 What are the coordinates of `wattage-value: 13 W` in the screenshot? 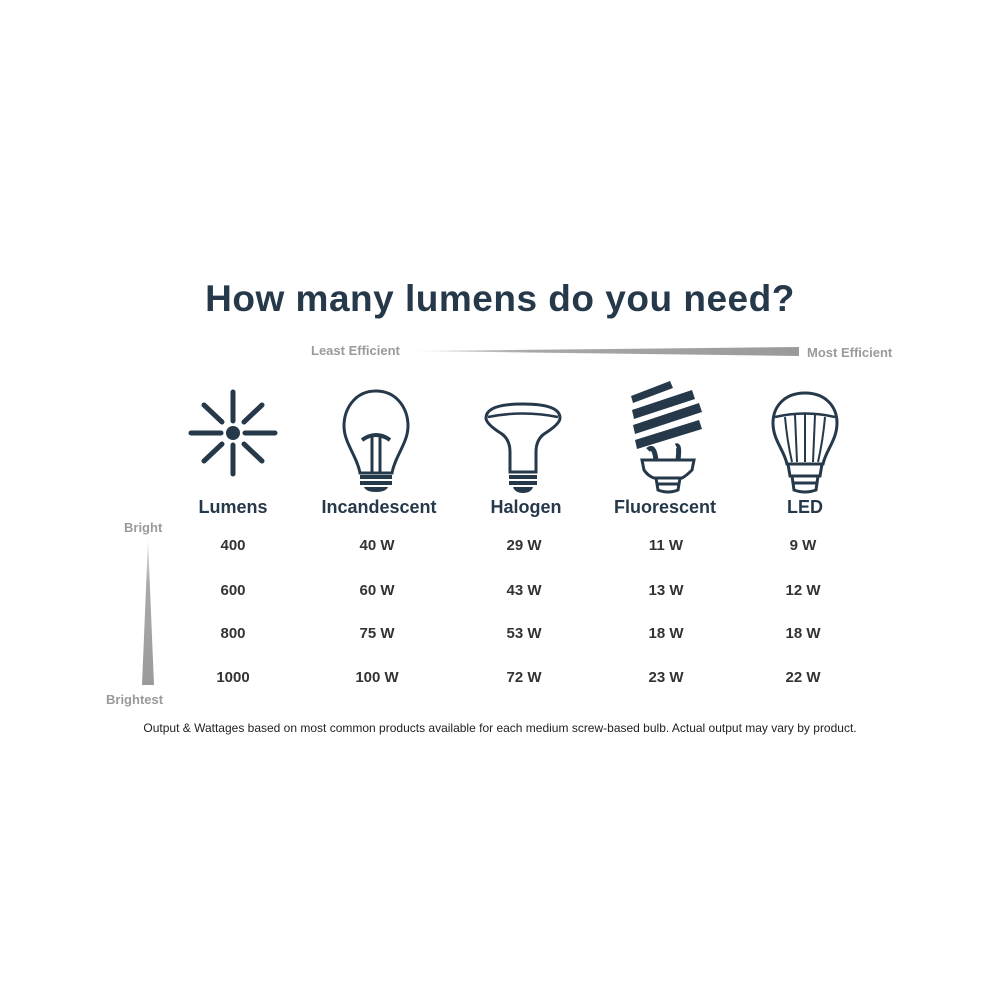 It's located at (666, 590).